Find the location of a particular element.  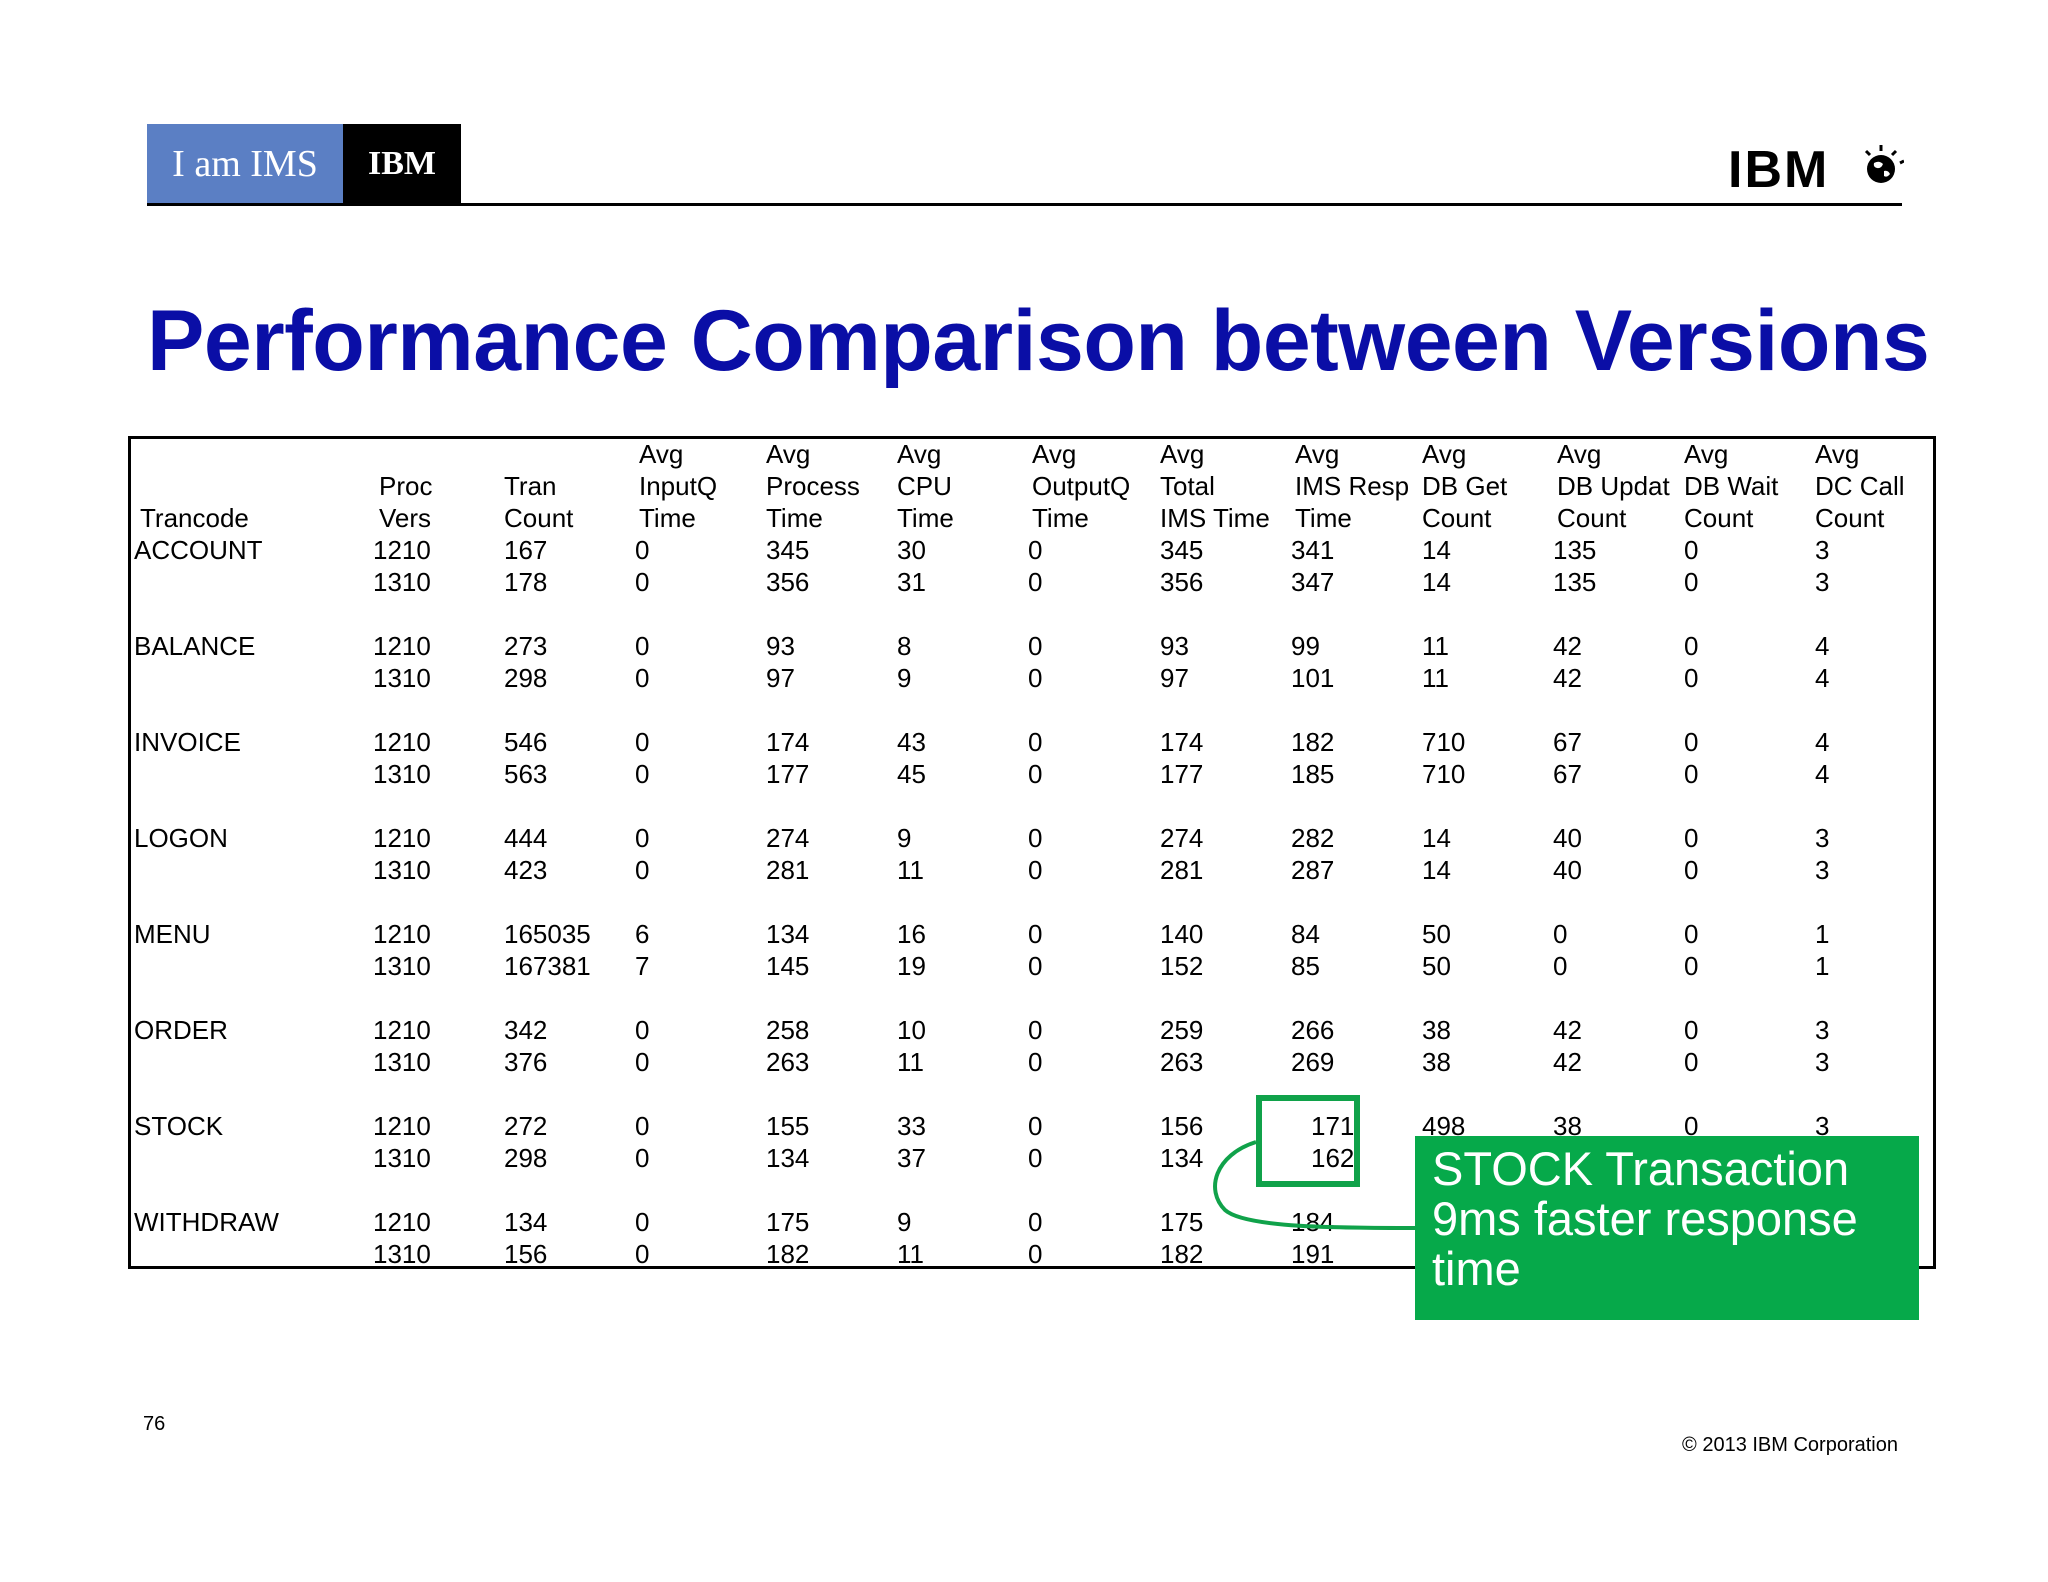

table-cell: 37 is located at coordinates (911, 1158).